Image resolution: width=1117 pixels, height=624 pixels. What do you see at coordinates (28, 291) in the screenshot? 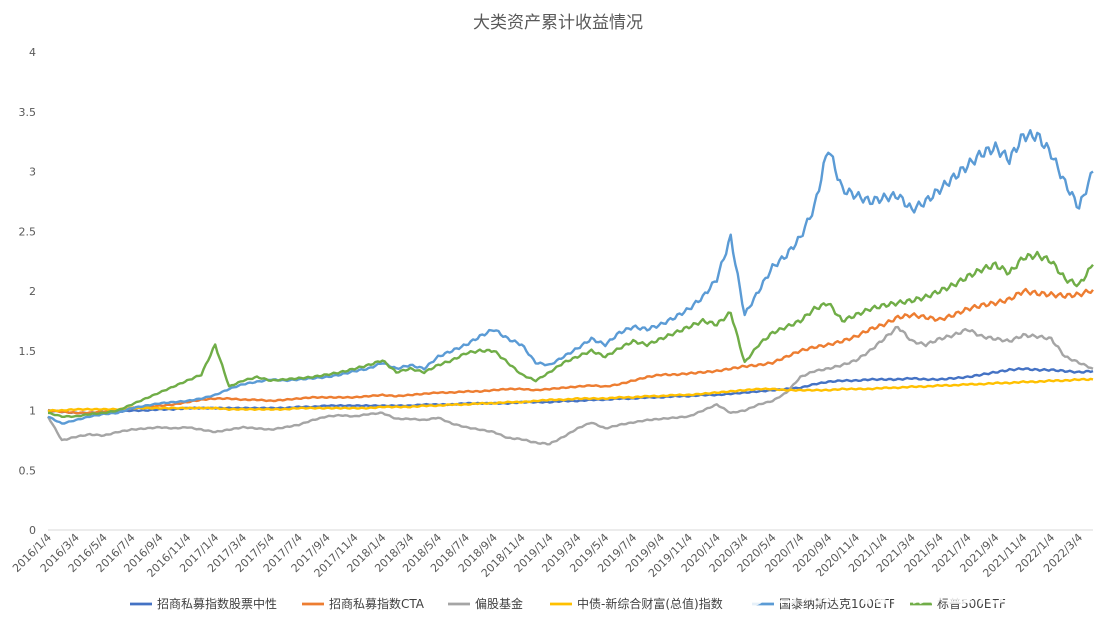
I see `y-axis: 0 0.5 1 1.5 2 2.5 3 3.5 4` at bounding box center [28, 291].